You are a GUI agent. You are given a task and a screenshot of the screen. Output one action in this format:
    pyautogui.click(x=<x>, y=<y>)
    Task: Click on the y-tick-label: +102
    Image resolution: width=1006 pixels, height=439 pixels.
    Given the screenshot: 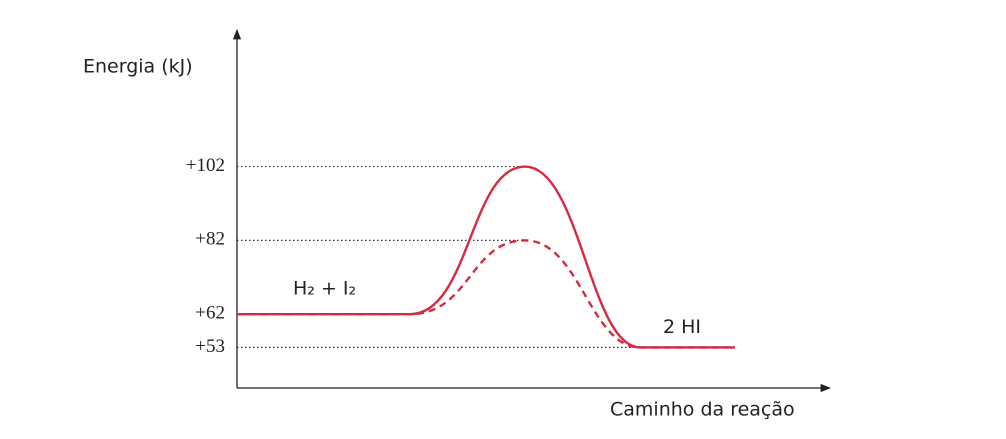 What is the action you would take?
    pyautogui.click(x=205, y=165)
    